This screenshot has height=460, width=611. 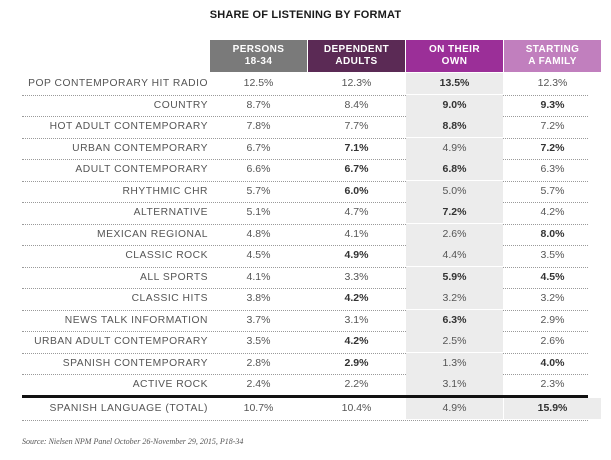 I want to click on table-row: CLASSIC HITS 3.8% 4.2% 3.2% 3.2%, so click(x=305, y=299).